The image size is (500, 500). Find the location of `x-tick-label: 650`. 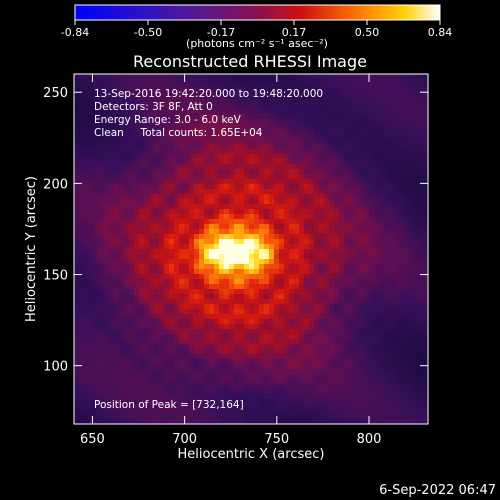

x-tick-label: 650 is located at coordinates (92, 439).